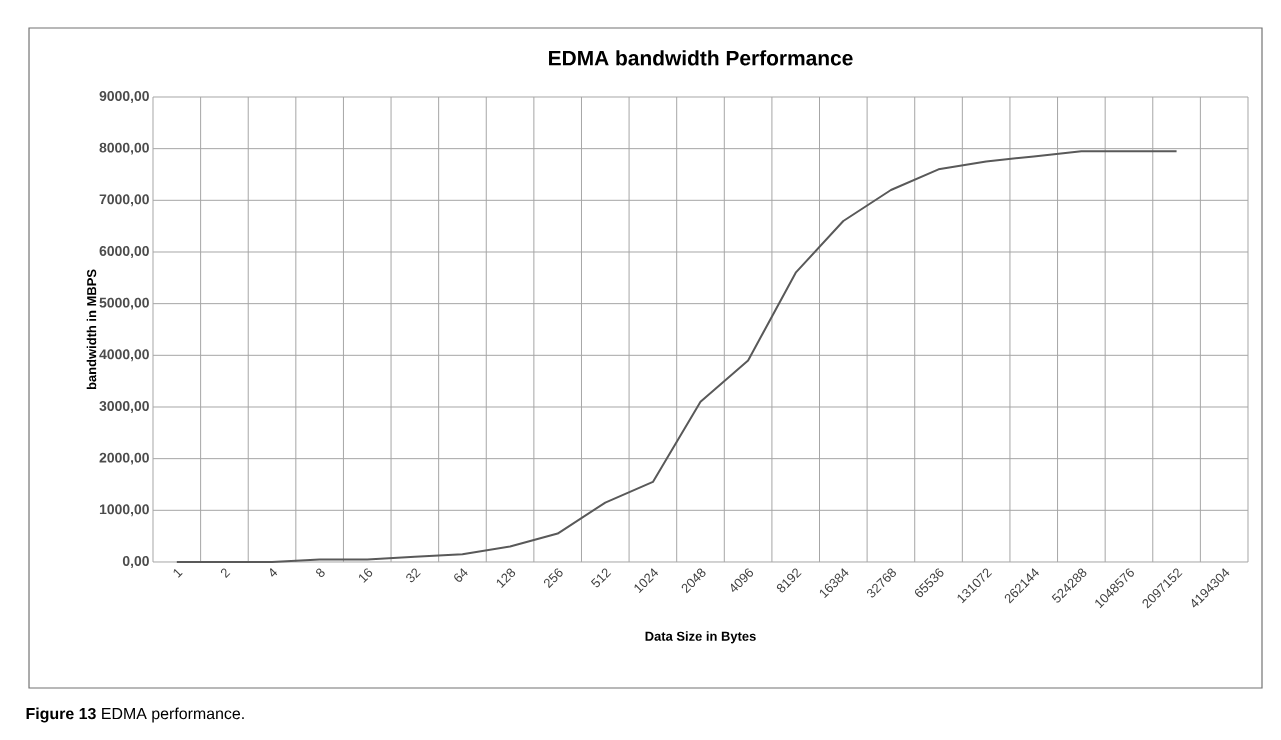  What do you see at coordinates (124, 510) in the screenshot?
I see `y-tick-label: 1000,00` at bounding box center [124, 510].